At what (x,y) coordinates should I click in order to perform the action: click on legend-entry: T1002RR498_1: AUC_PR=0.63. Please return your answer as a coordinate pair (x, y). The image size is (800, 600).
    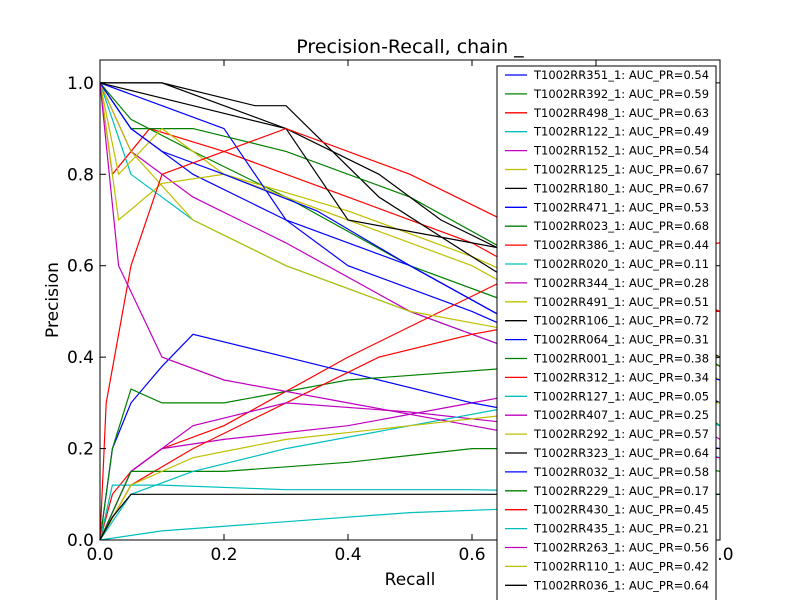
    Looking at the image, I should click on (621, 113).